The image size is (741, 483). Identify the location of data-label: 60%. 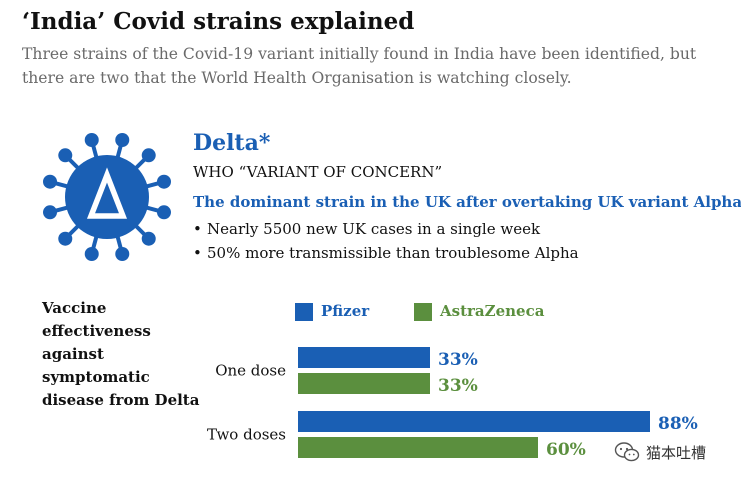
(566, 450).